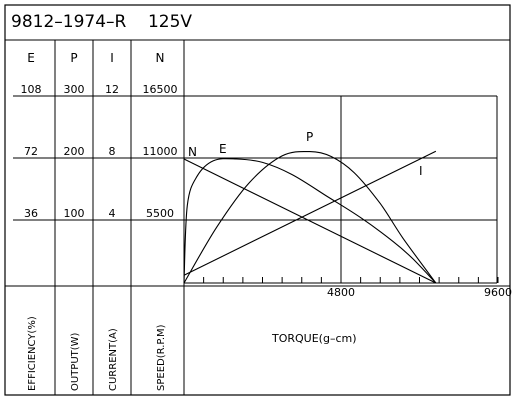 This screenshot has width=516, height=400. What do you see at coordinates (309, 137) in the screenshot?
I see `series-label-p: P` at bounding box center [309, 137].